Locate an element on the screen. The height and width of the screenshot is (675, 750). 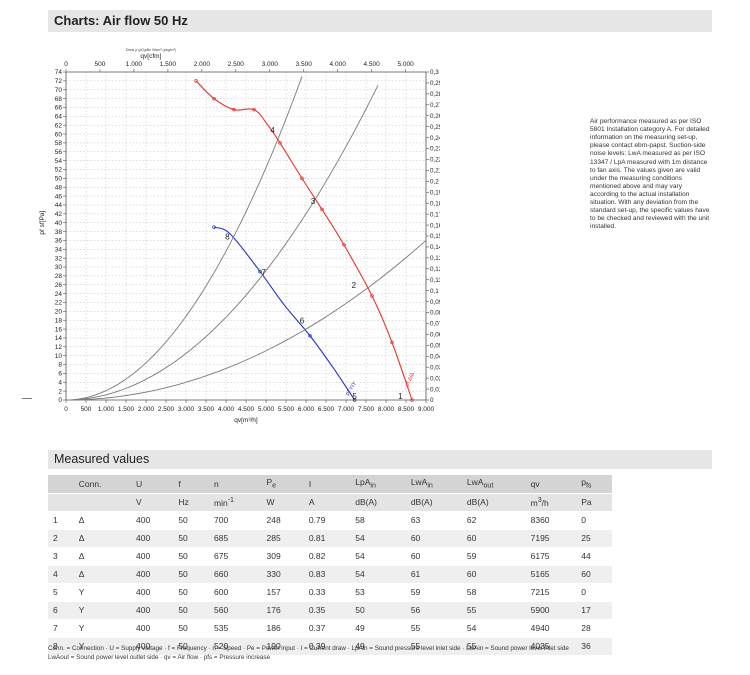
y-tick-label: 62 is located at coordinates (59, 125).